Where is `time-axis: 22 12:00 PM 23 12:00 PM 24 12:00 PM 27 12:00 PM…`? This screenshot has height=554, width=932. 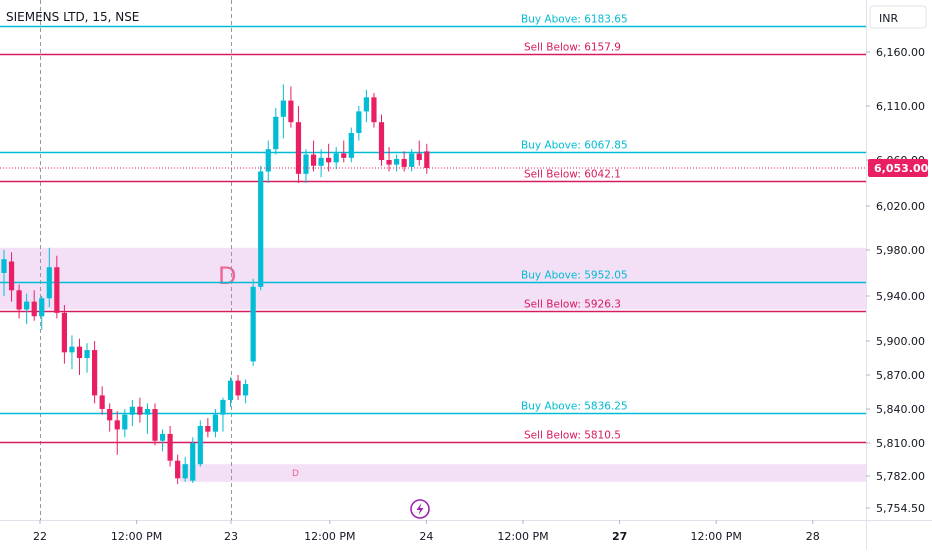 time-axis: 22 12:00 PM 23 12:00 PM 24 12:00 PM 27 12:00 PM… is located at coordinates (426, 531).